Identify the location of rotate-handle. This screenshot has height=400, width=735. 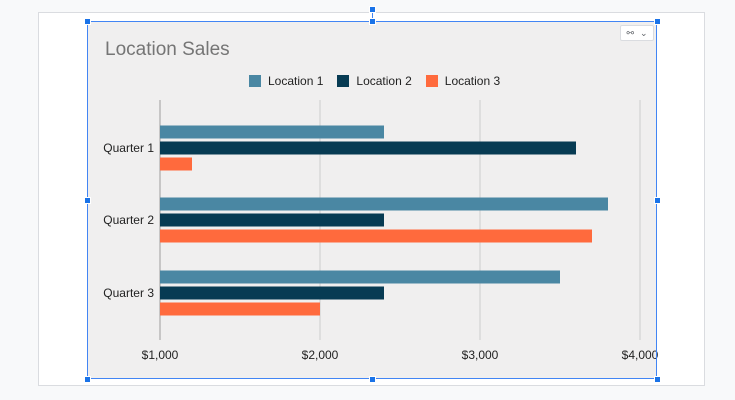
(372, 9).